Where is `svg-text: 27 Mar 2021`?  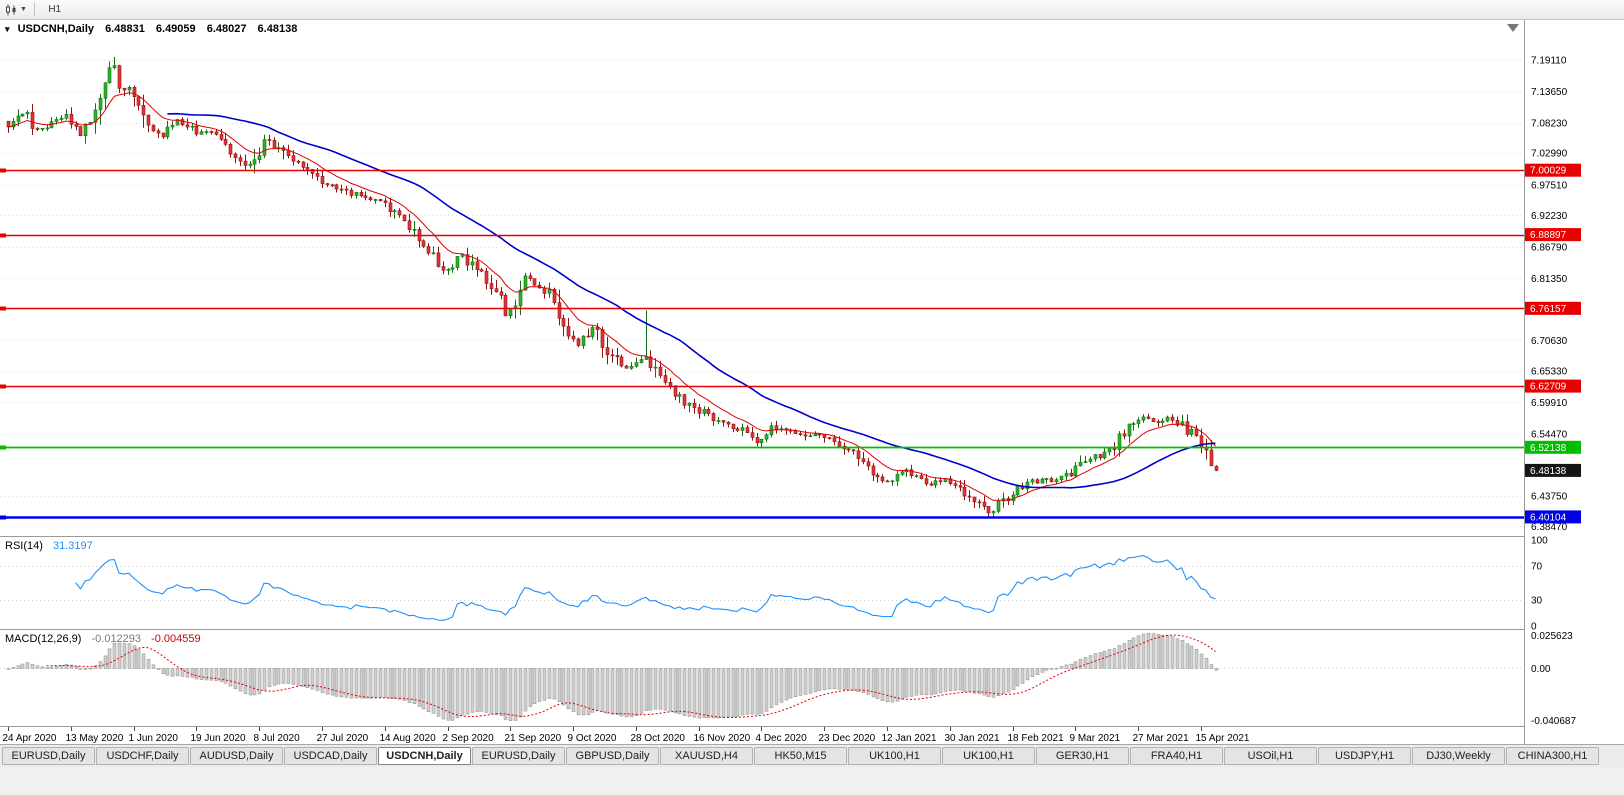 svg-text: 27 Mar 2021 is located at coordinates (1161, 738).